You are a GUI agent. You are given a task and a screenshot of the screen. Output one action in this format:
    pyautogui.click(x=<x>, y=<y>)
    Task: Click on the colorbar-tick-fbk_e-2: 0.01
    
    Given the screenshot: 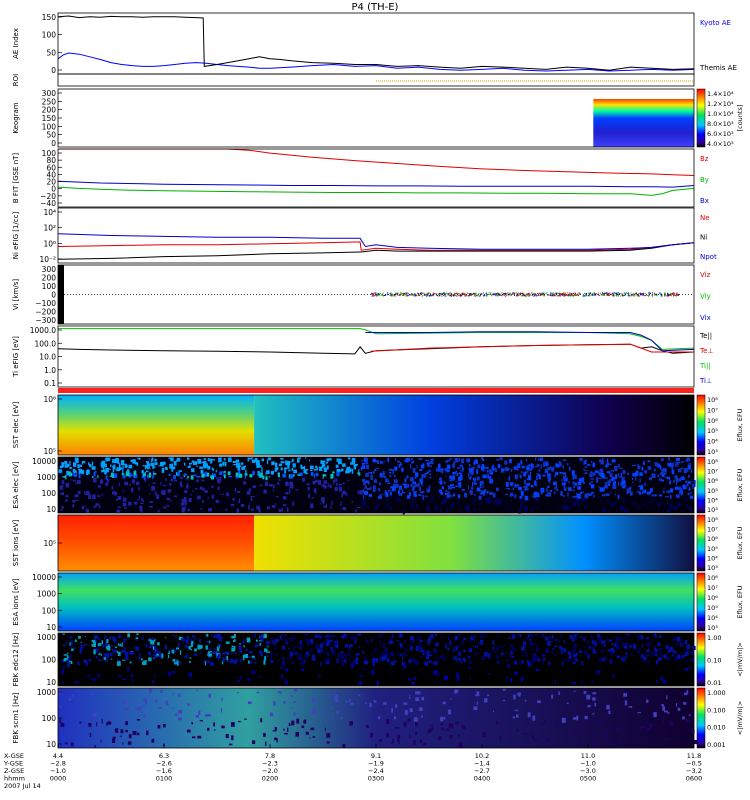 What is the action you would take?
    pyautogui.click(x=714, y=683)
    